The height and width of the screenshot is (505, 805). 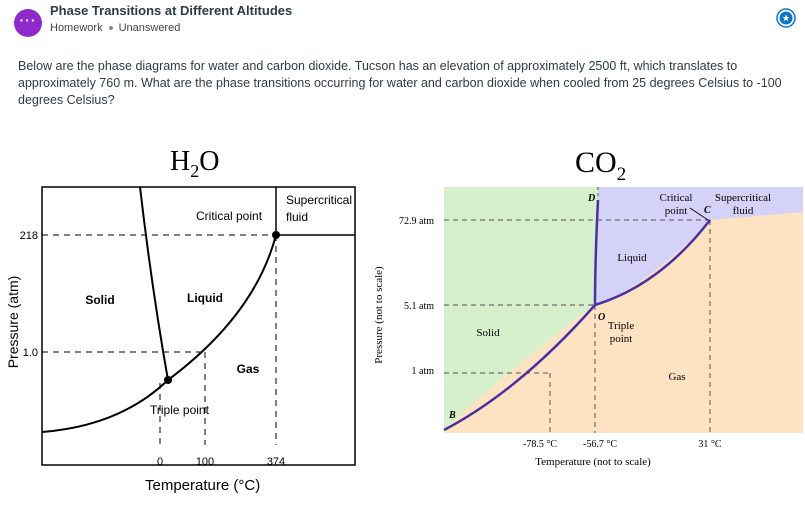 What do you see at coordinates (452, 415) in the screenshot?
I see `co2-point-b: B` at bounding box center [452, 415].